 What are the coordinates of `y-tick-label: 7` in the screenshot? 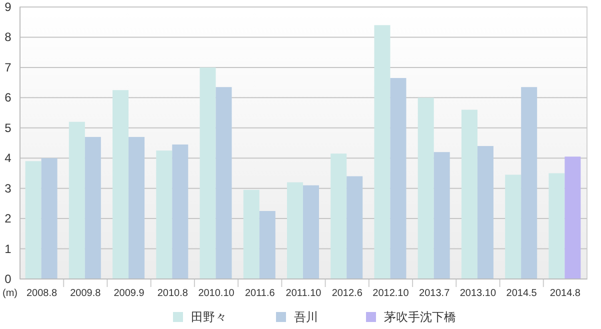 It's located at (8, 67).